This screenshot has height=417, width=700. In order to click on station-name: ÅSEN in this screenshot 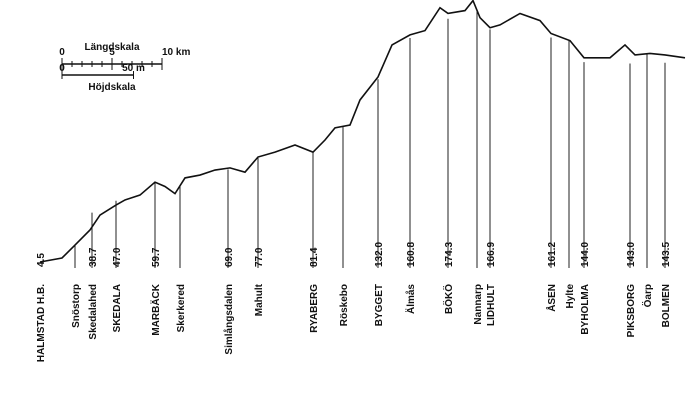, I will do `click(551, 298)`.